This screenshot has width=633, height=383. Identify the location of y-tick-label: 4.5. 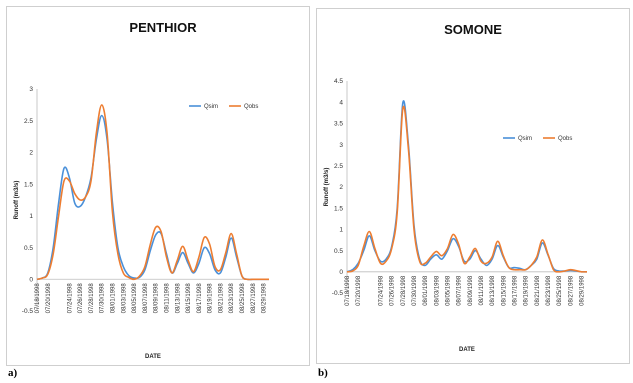
(338, 81).